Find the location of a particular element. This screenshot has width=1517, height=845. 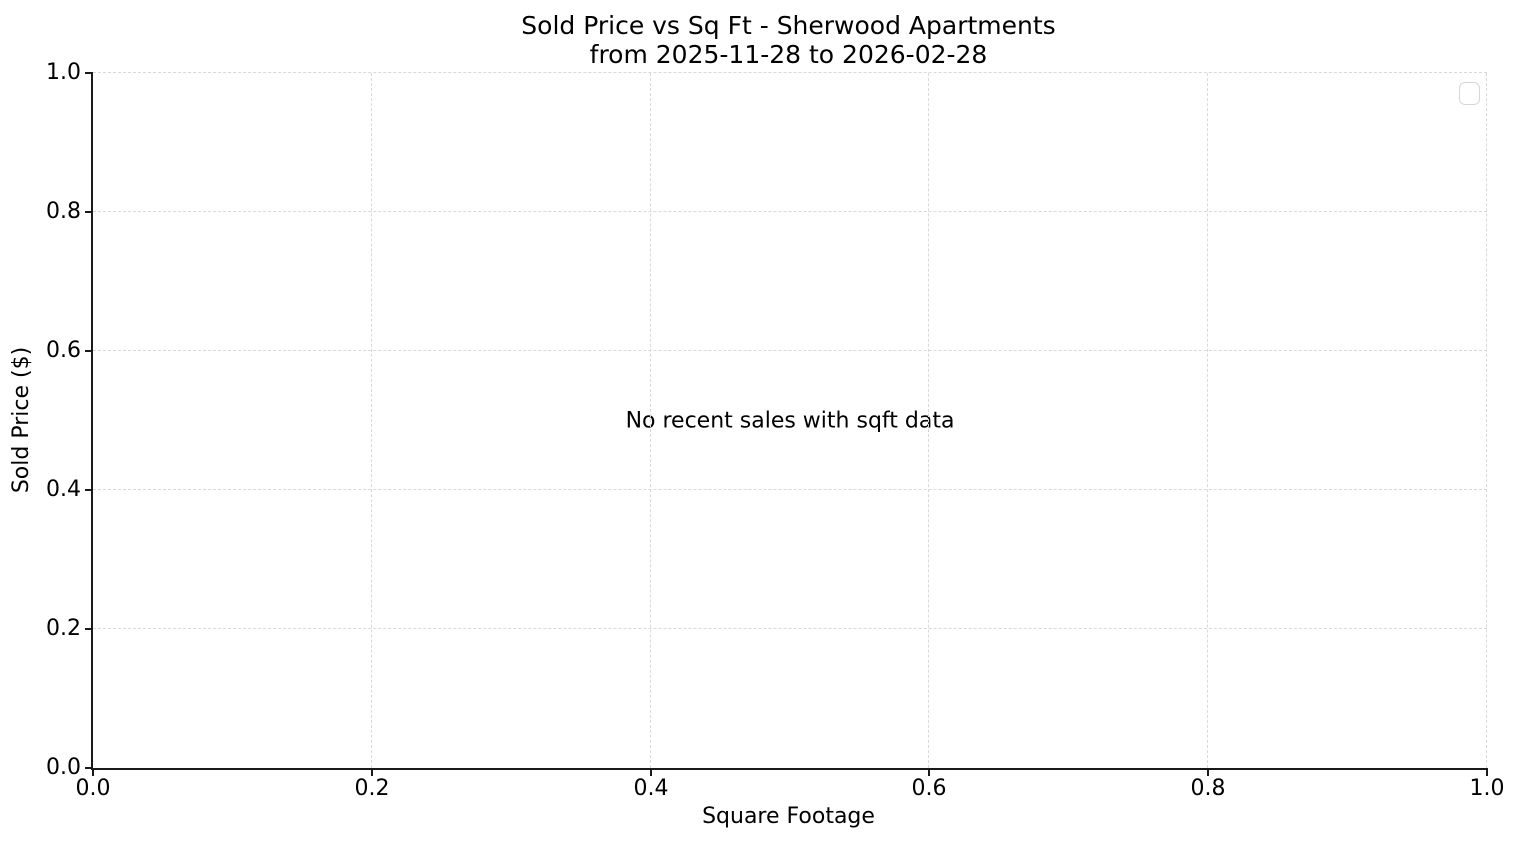

x-tick-label: 0.8 is located at coordinates (1208, 788).